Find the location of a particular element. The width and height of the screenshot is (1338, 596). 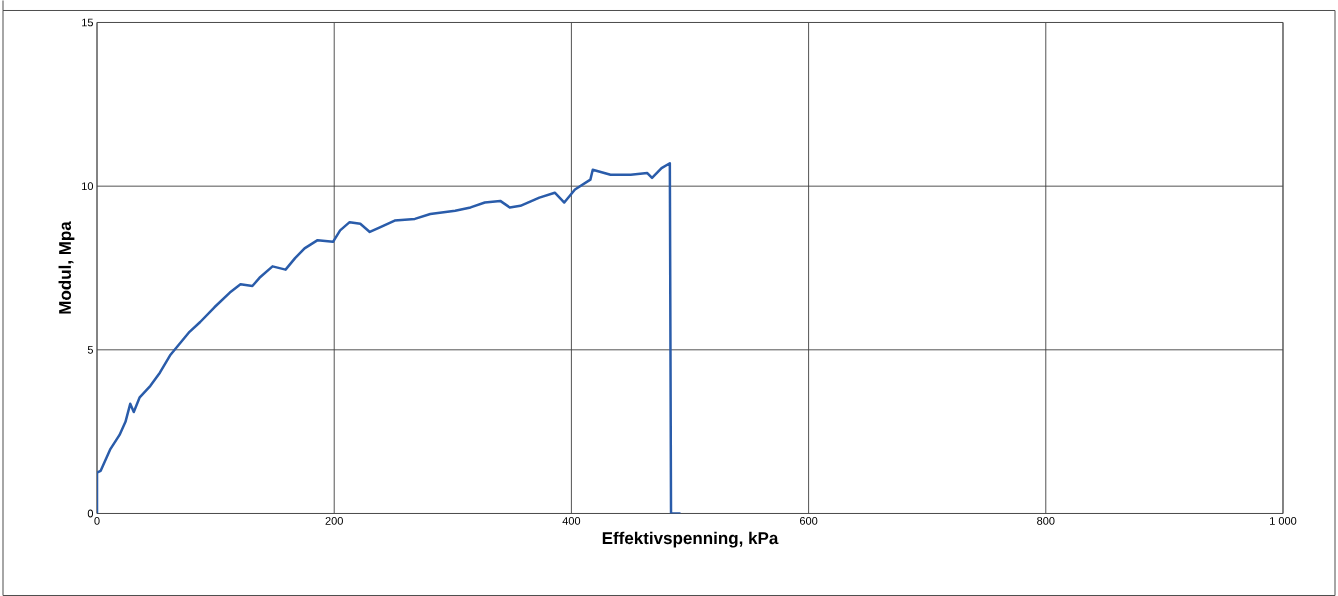

x-axis-title: Effektivspenning, kPa is located at coordinates (690, 539).